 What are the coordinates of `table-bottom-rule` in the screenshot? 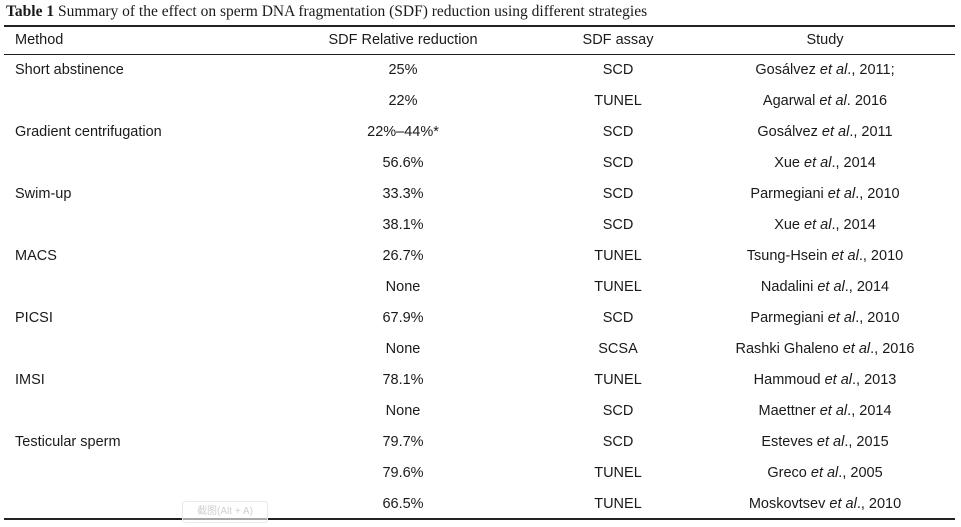 It's located at (479, 519).